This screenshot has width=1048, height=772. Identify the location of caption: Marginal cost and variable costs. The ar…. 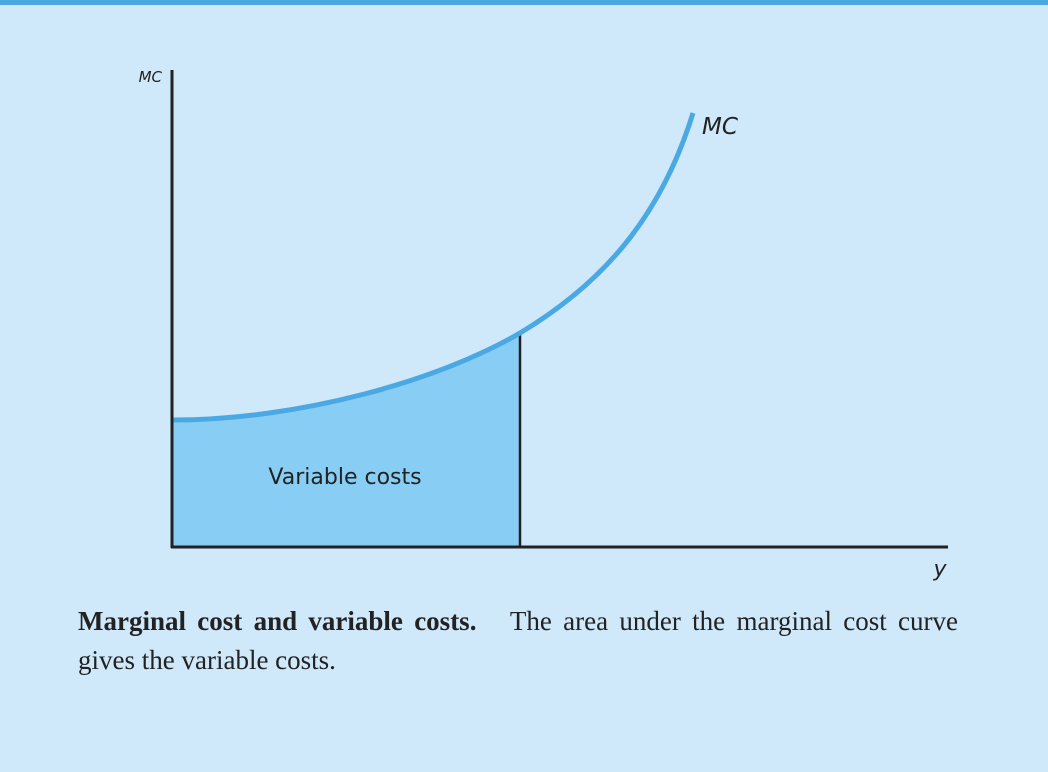
(518, 641).